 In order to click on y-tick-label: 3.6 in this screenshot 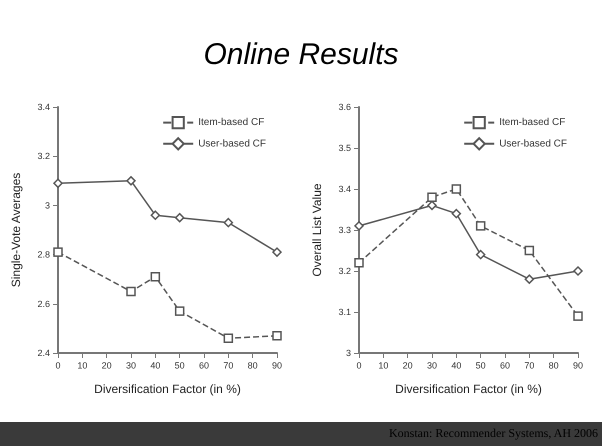, I will do `click(344, 107)`.